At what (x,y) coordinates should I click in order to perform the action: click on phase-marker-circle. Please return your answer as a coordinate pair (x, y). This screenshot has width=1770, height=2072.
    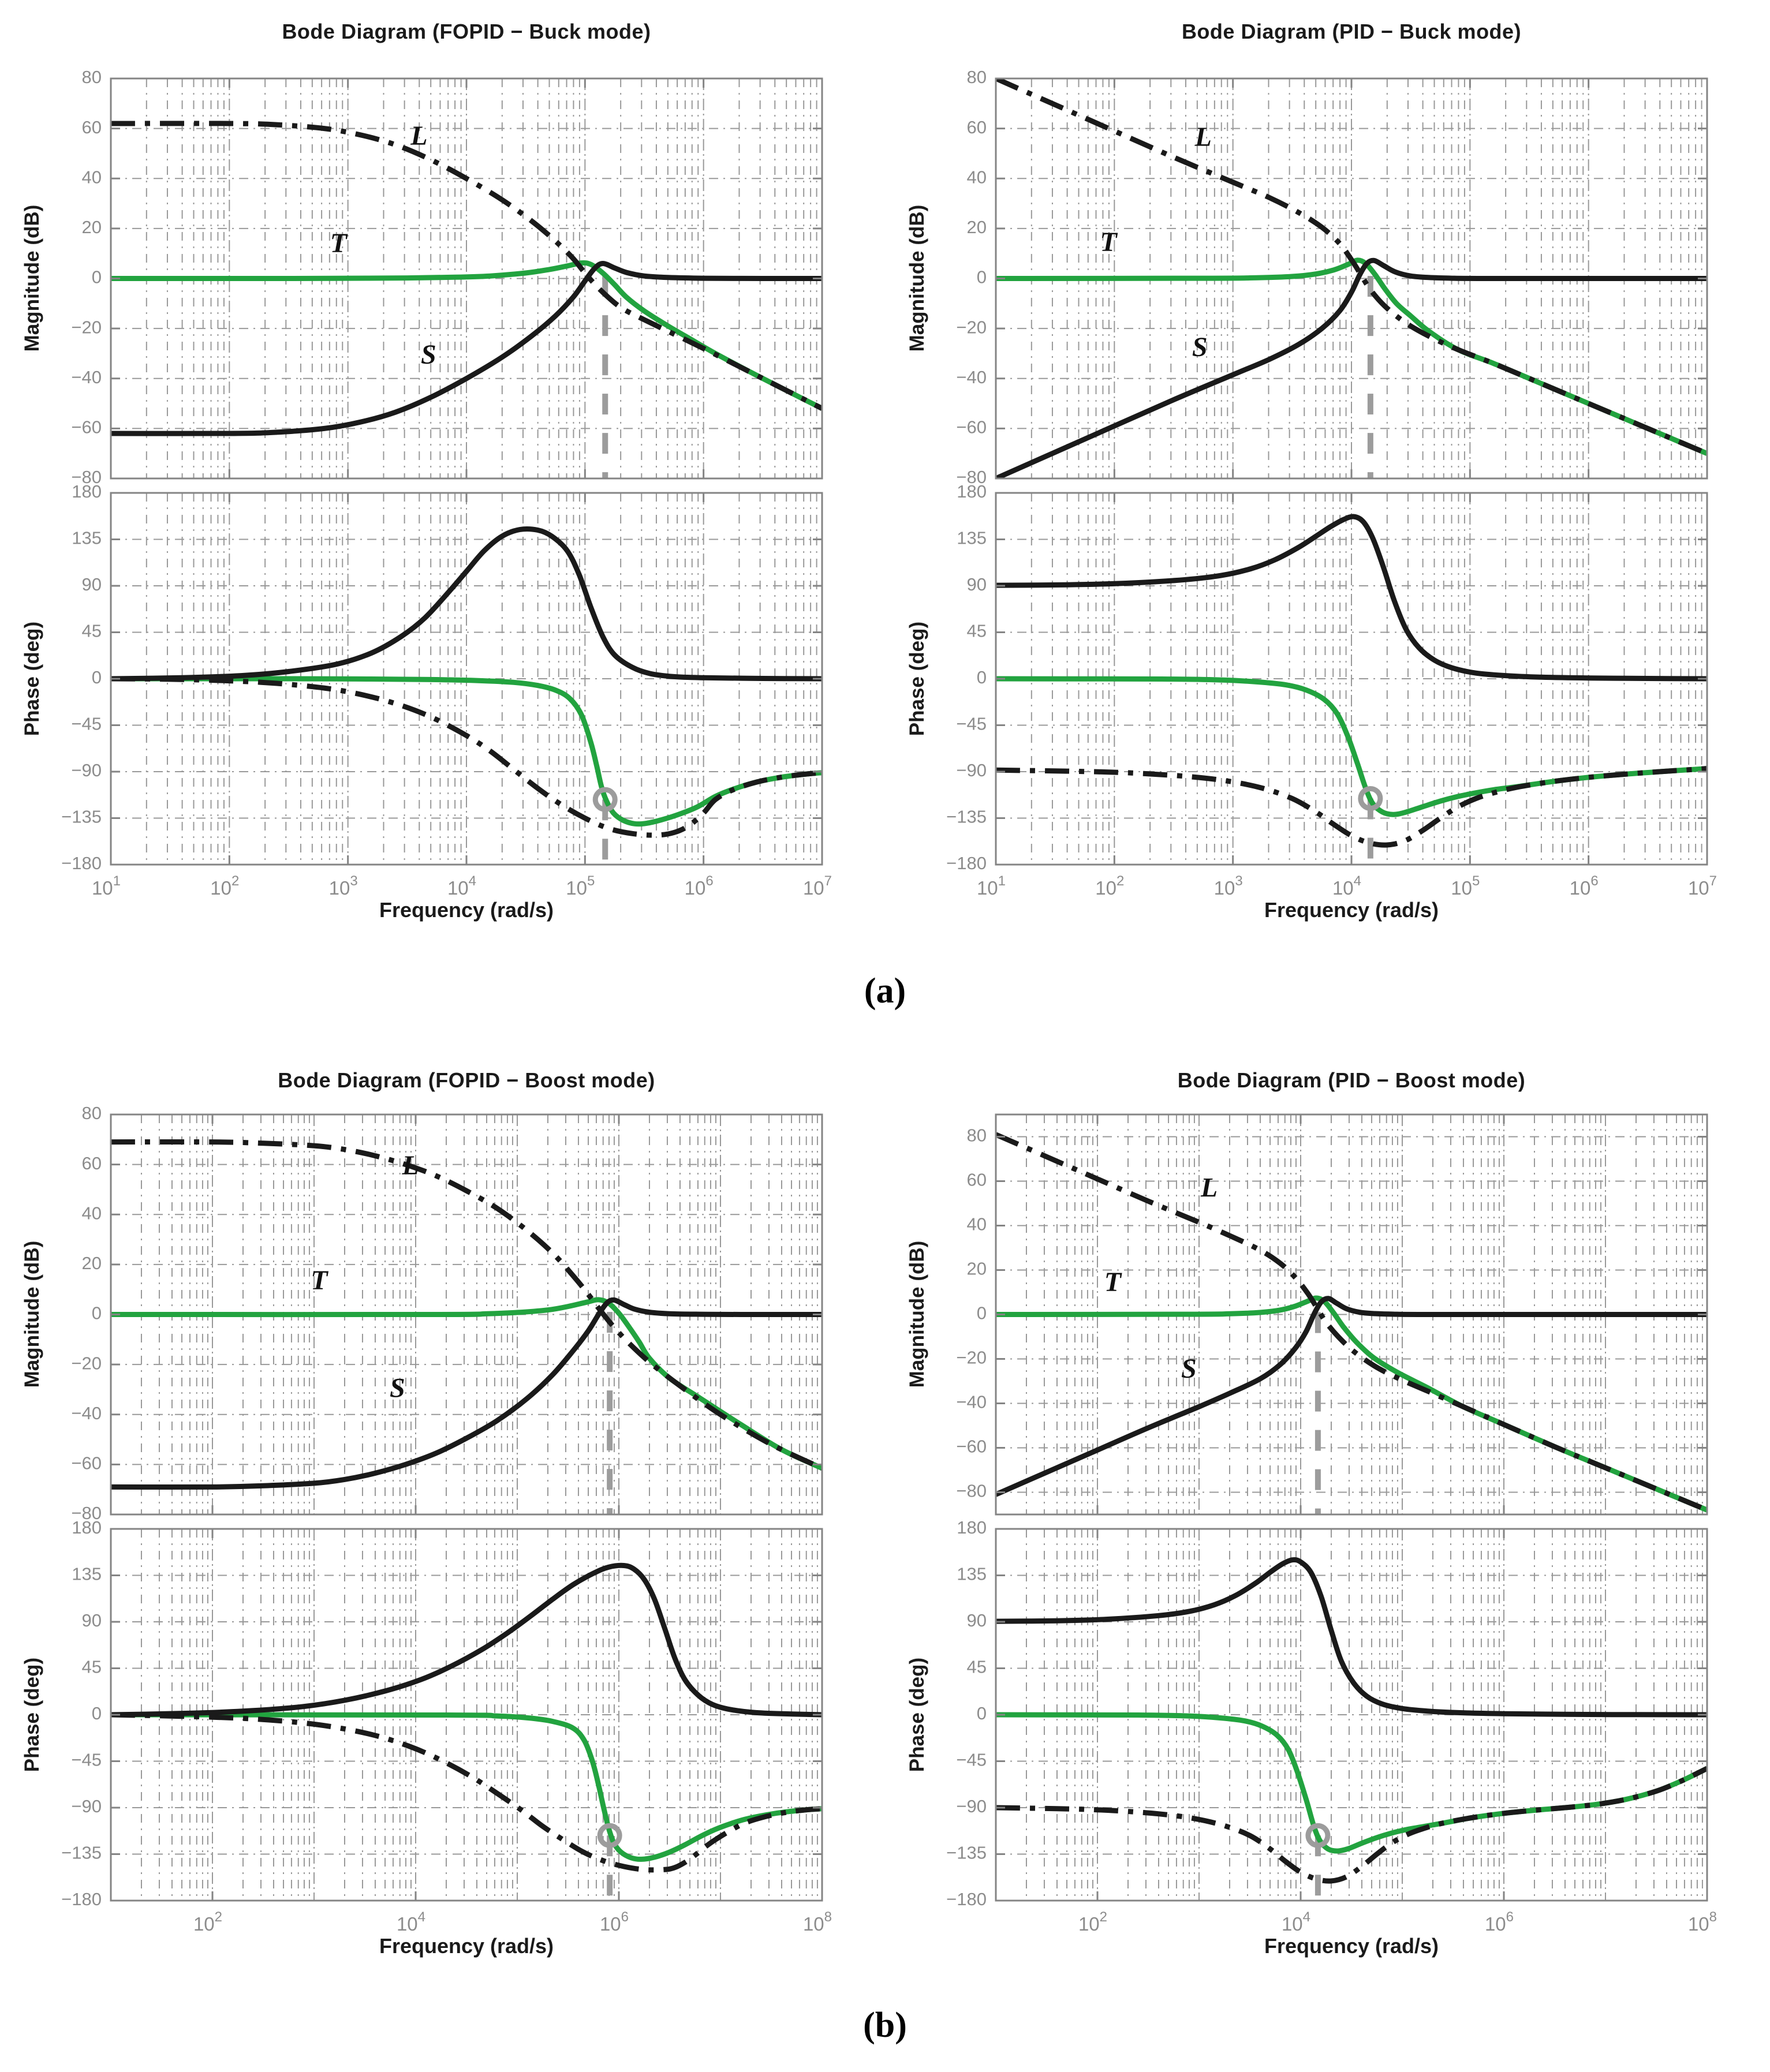
    Looking at the image, I should click on (610, 1835).